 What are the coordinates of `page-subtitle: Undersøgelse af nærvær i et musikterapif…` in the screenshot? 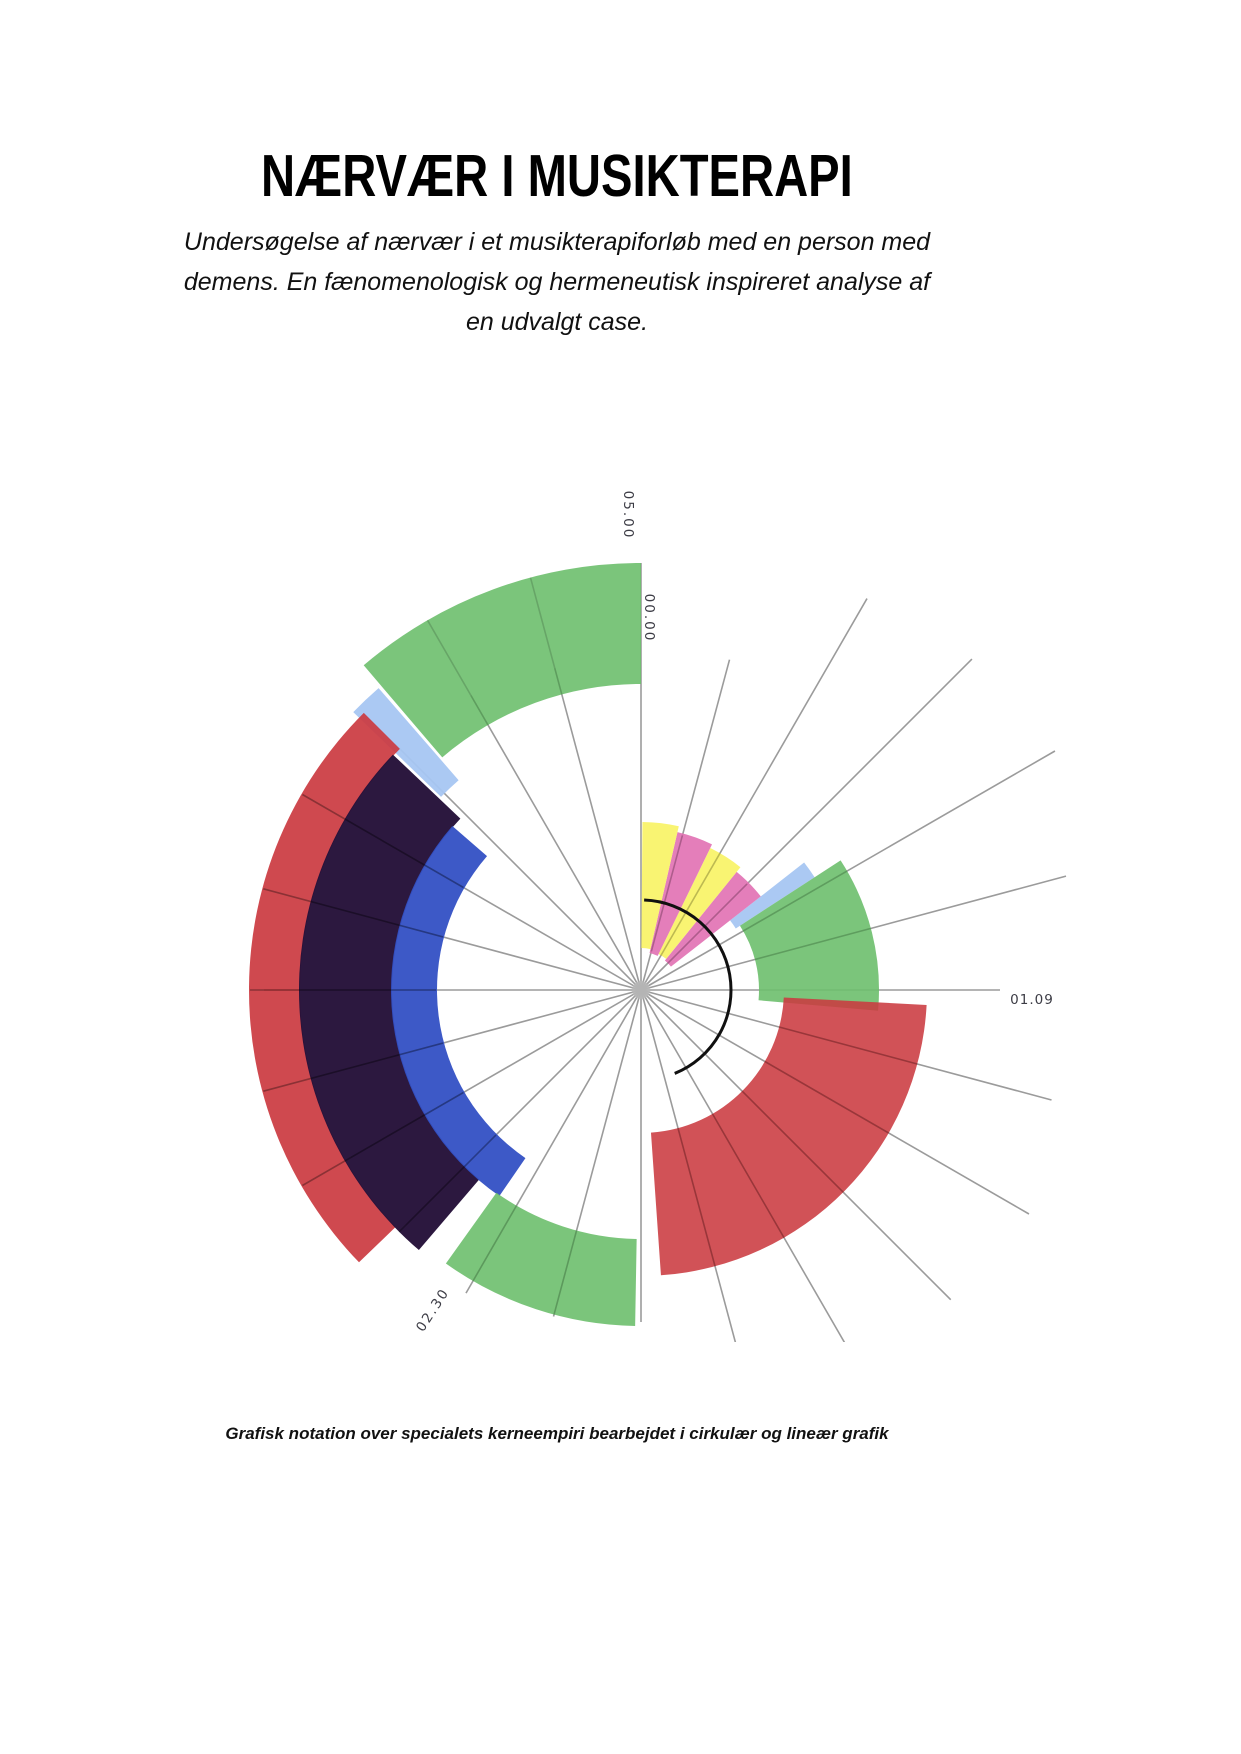 It's located at (557, 282).